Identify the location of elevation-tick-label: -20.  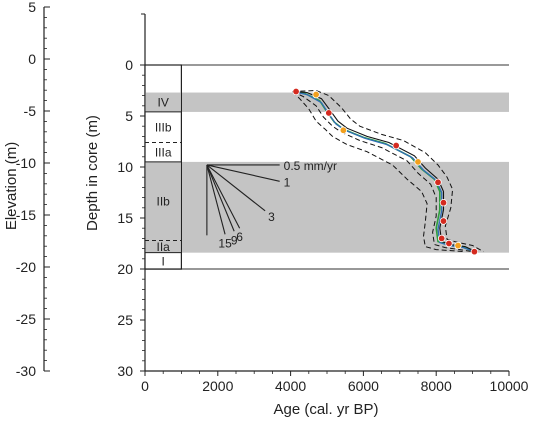
(26, 267).